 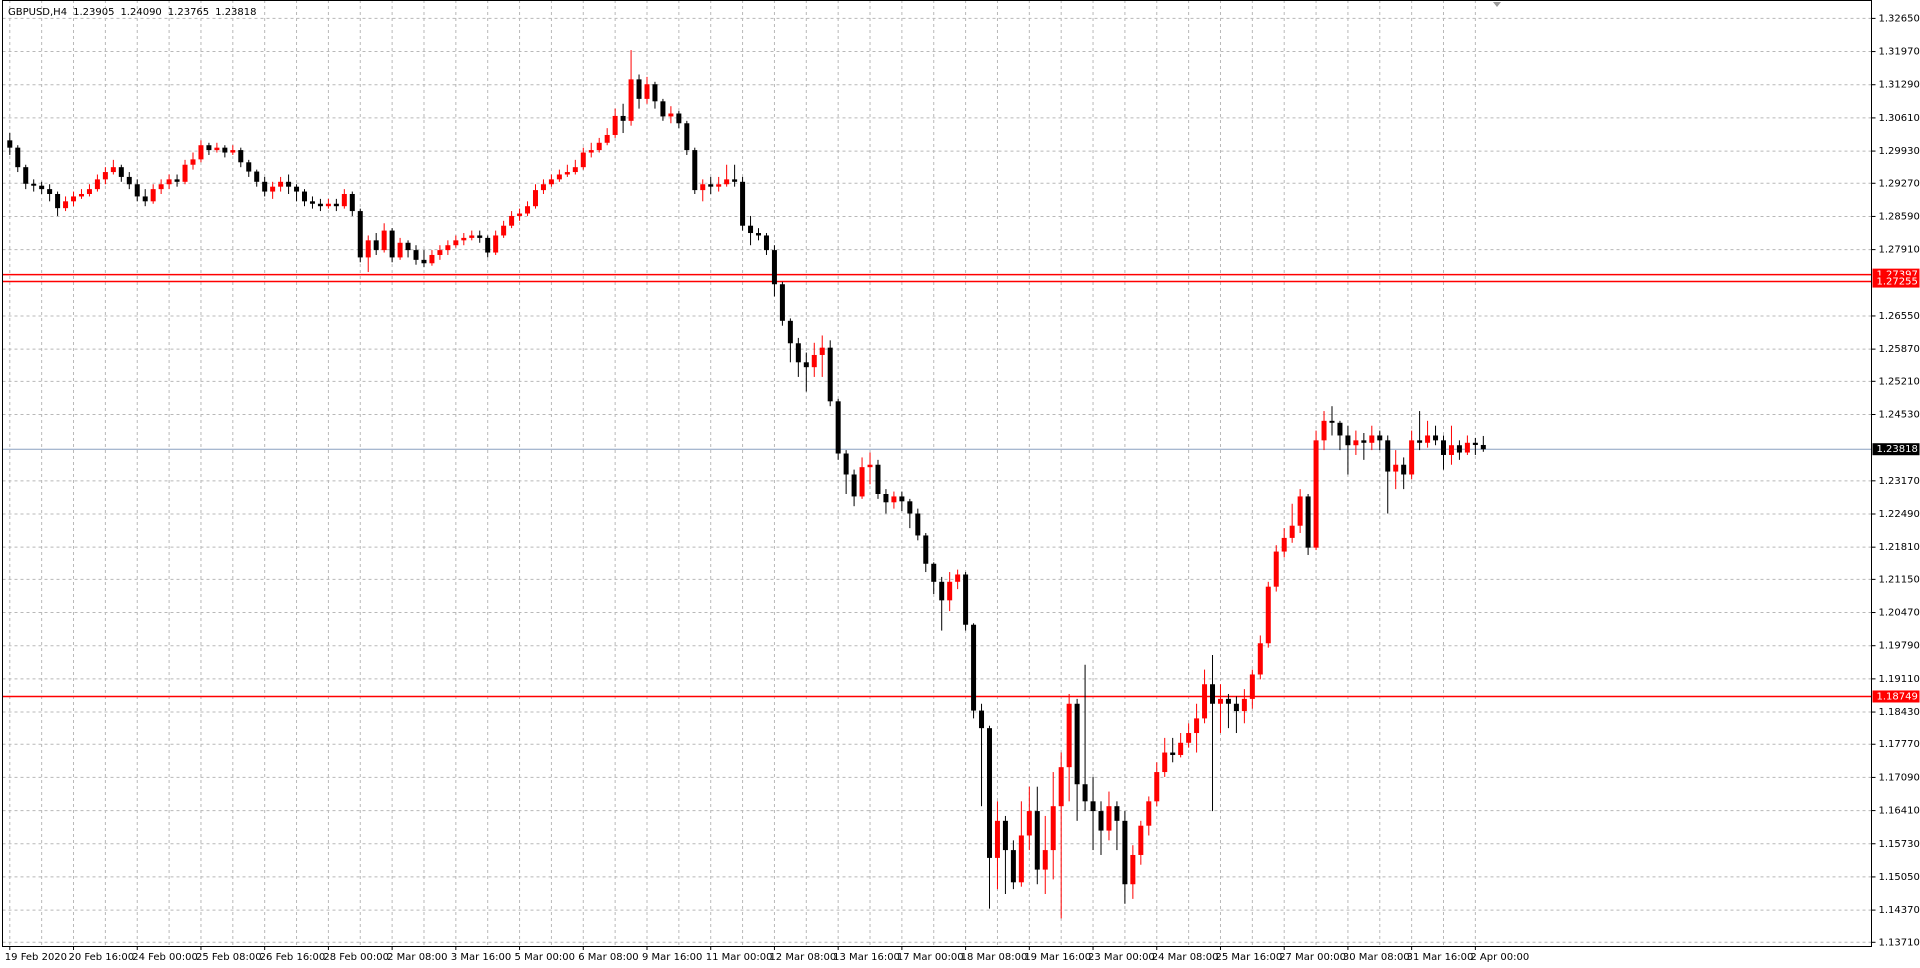 What do you see at coordinates (1899, 52) in the screenshot?
I see `y-tick-label: 1.31970` at bounding box center [1899, 52].